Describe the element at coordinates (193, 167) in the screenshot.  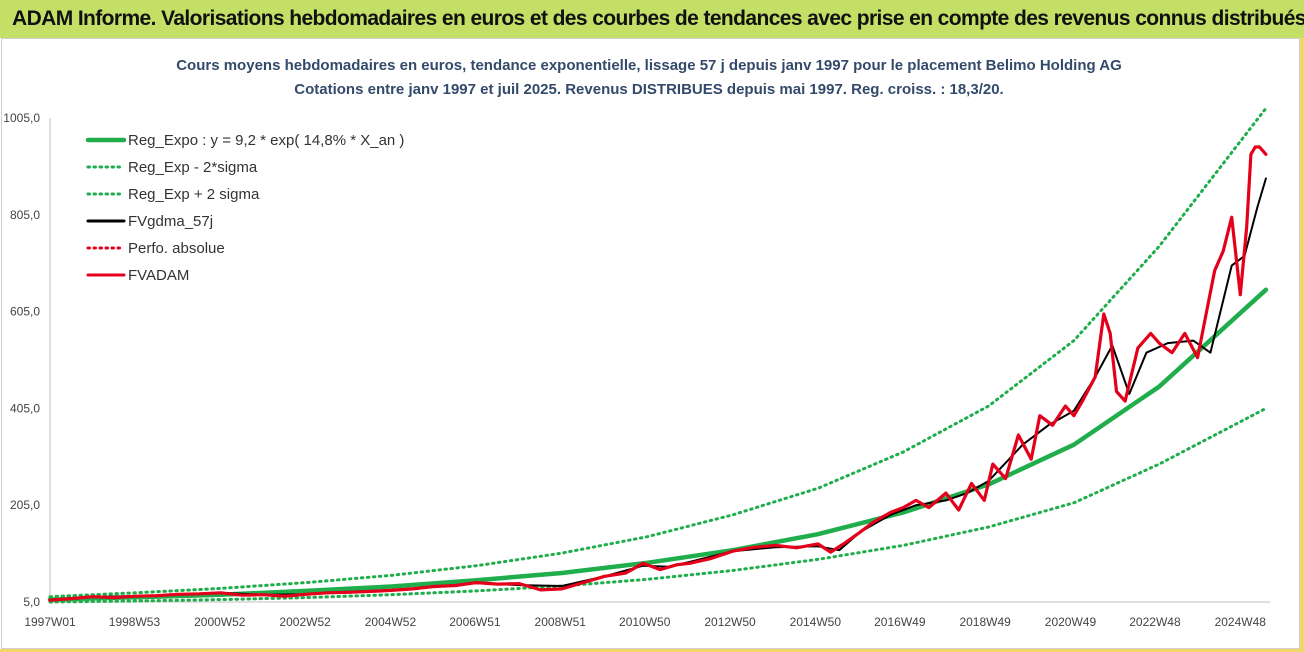
I see `legend-label: Reg_Exp - 2*sigma` at that location.